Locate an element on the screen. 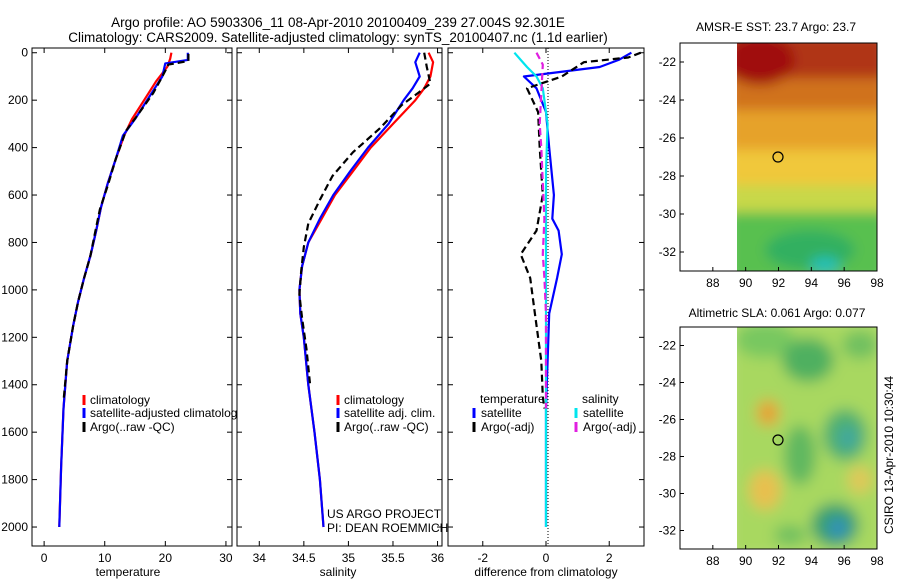 Image resolution: width=900 pixels, height=580 pixels. sst-field-cold-spot is located at coordinates (825, 264).